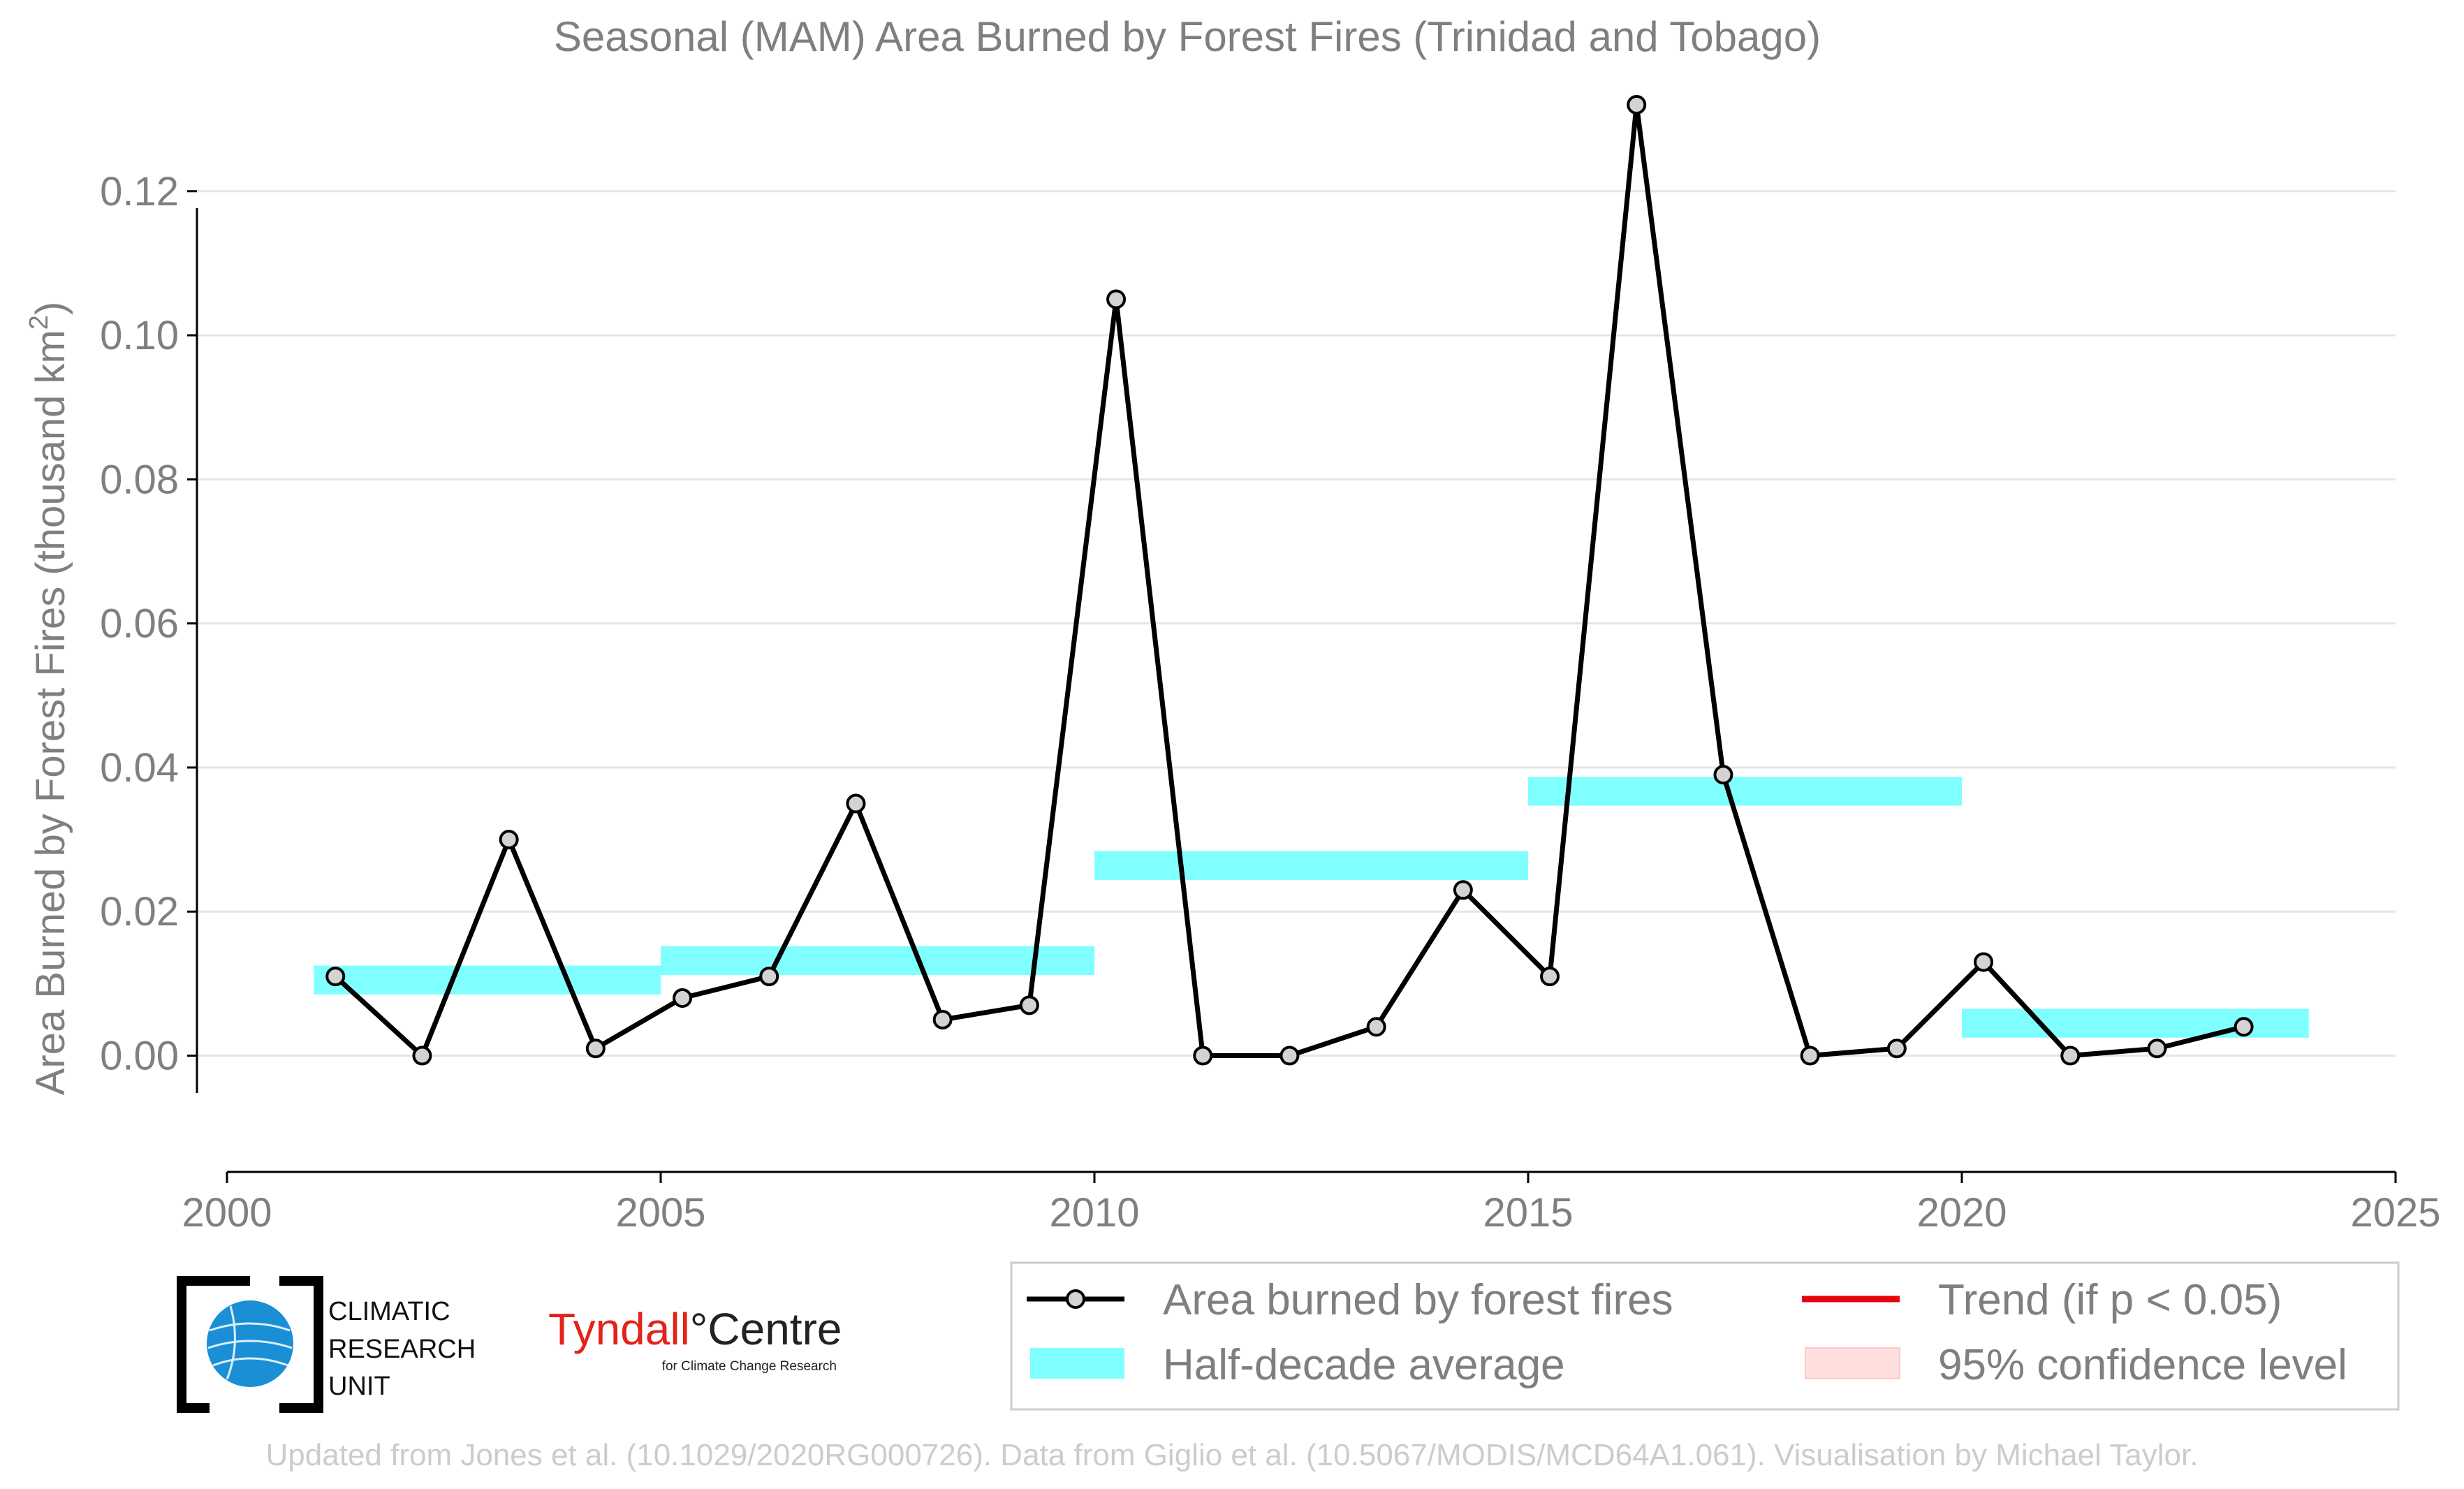 This screenshot has height=1489, width=2464. Describe the element at coordinates (139, 1056) in the screenshot. I see `y-tick-label: 0.00` at that location.